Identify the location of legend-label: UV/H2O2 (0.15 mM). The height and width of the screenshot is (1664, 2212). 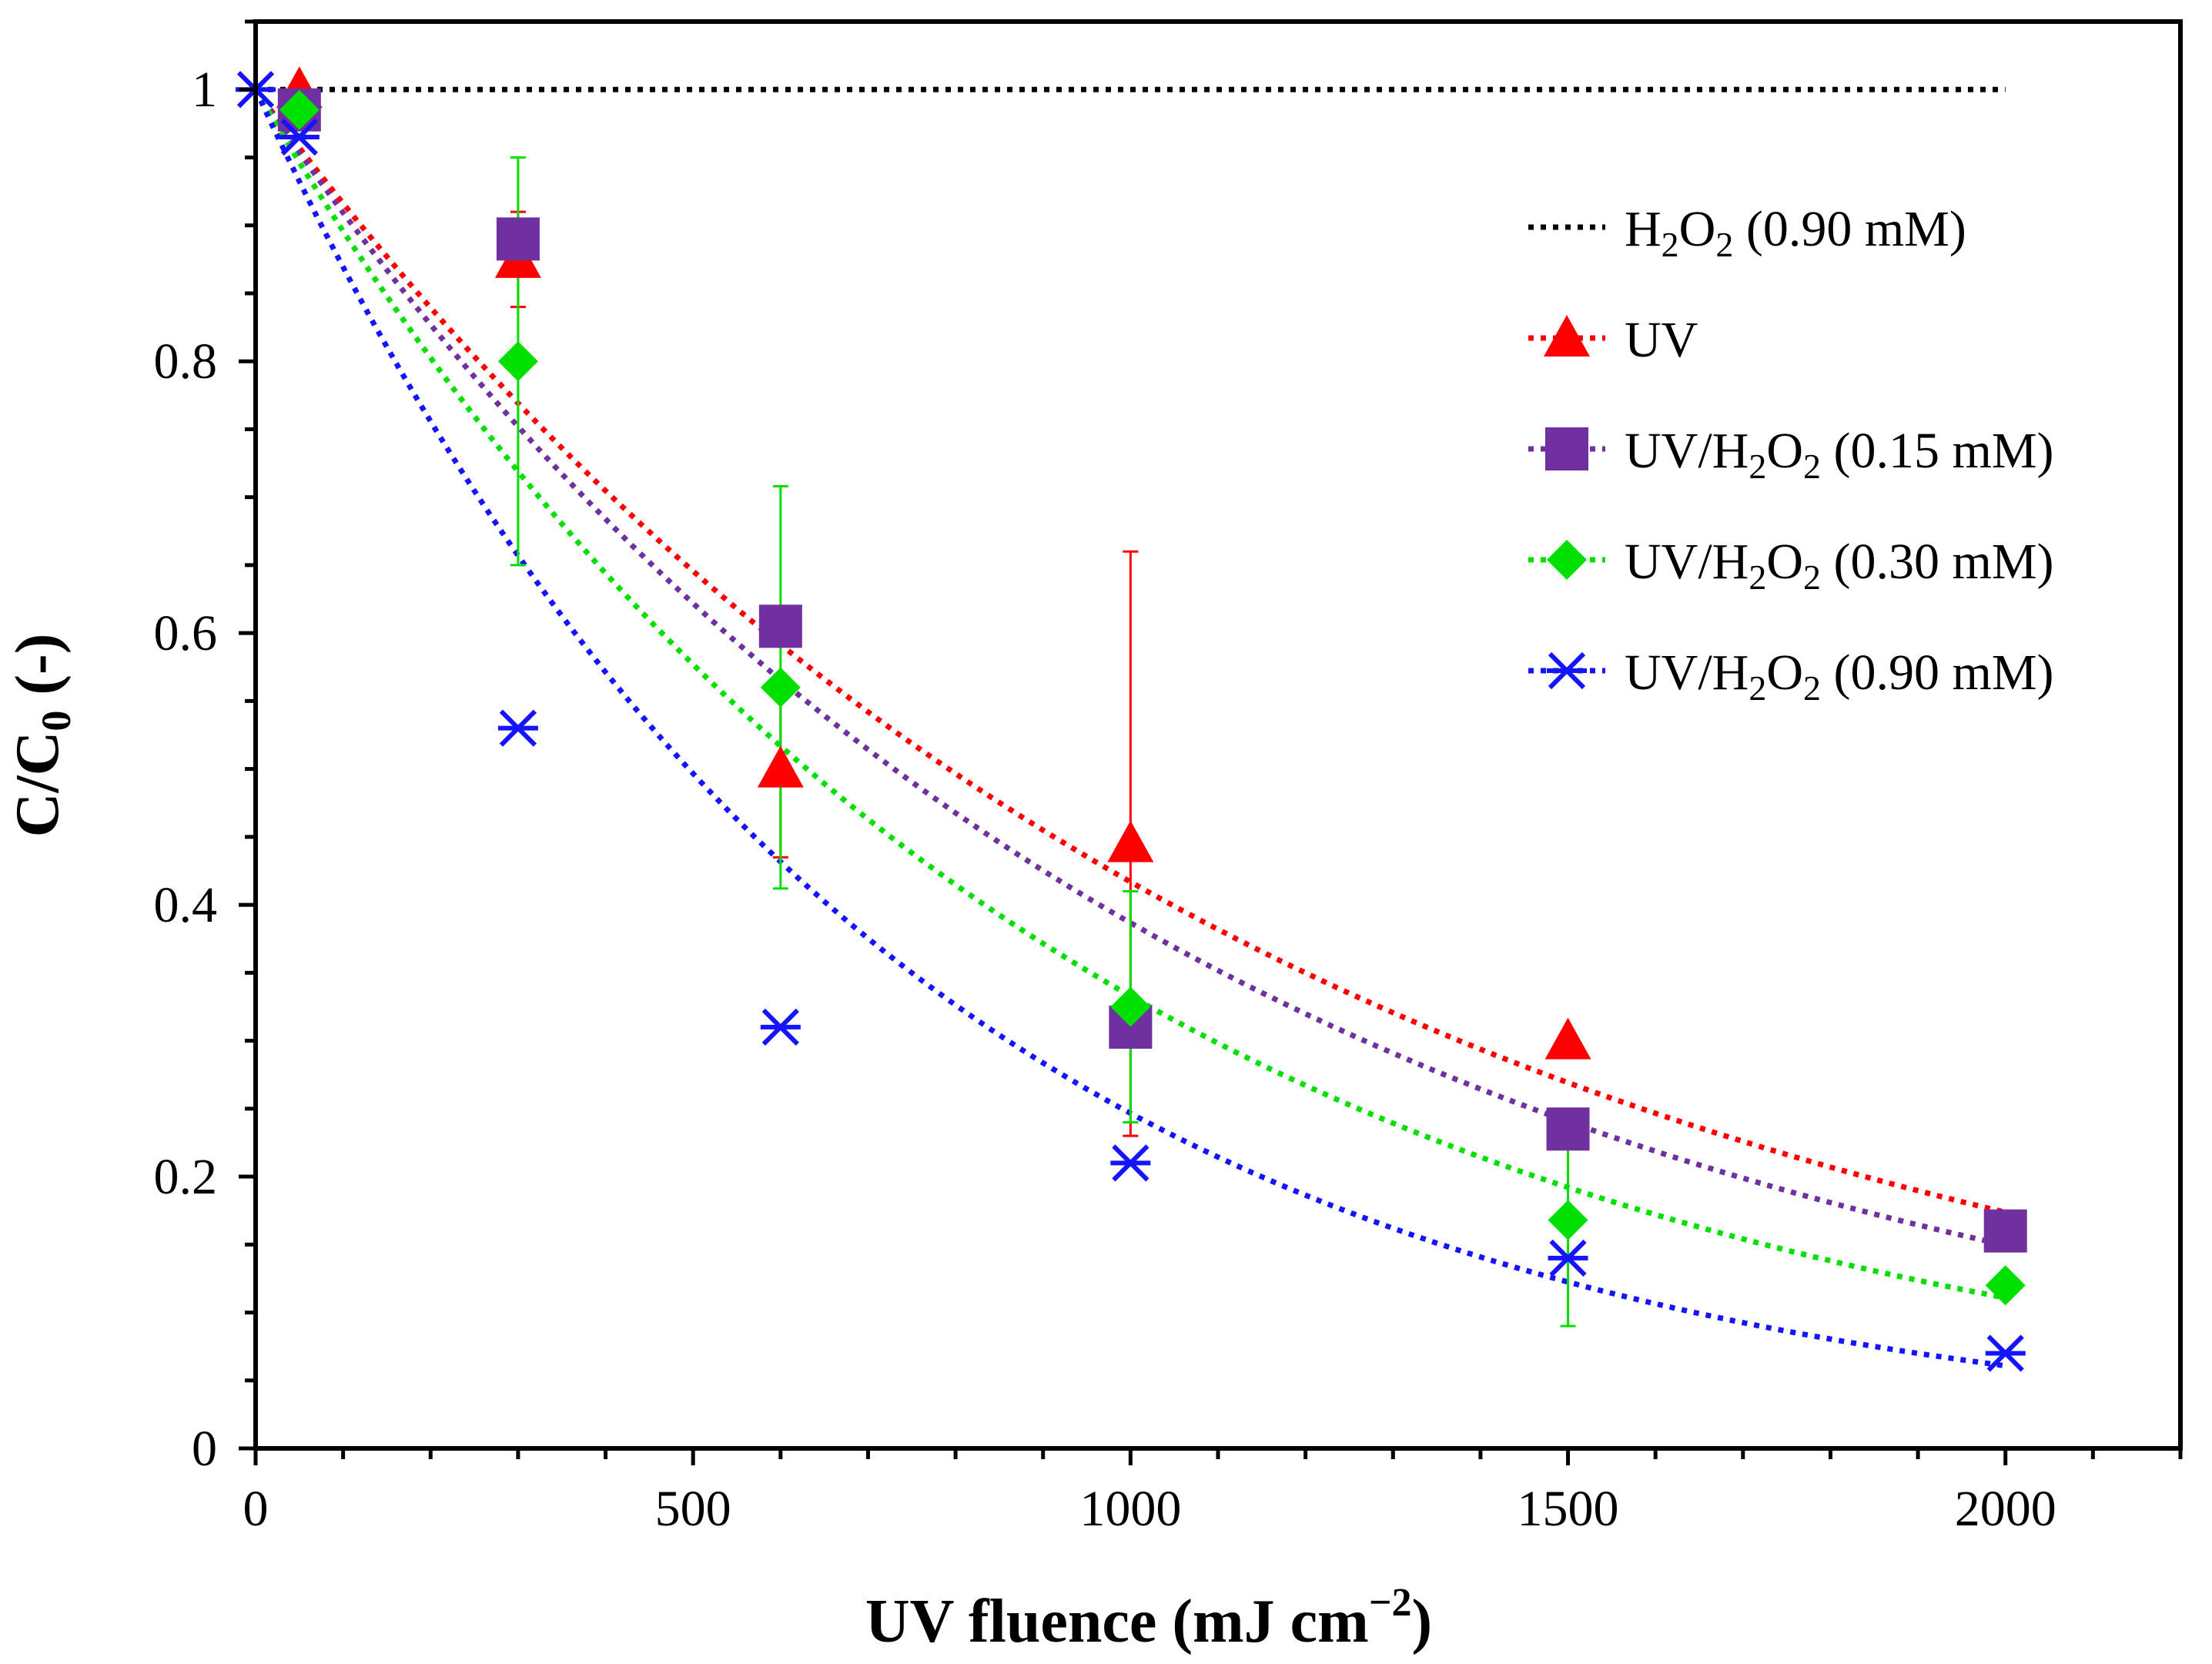
(1839, 454).